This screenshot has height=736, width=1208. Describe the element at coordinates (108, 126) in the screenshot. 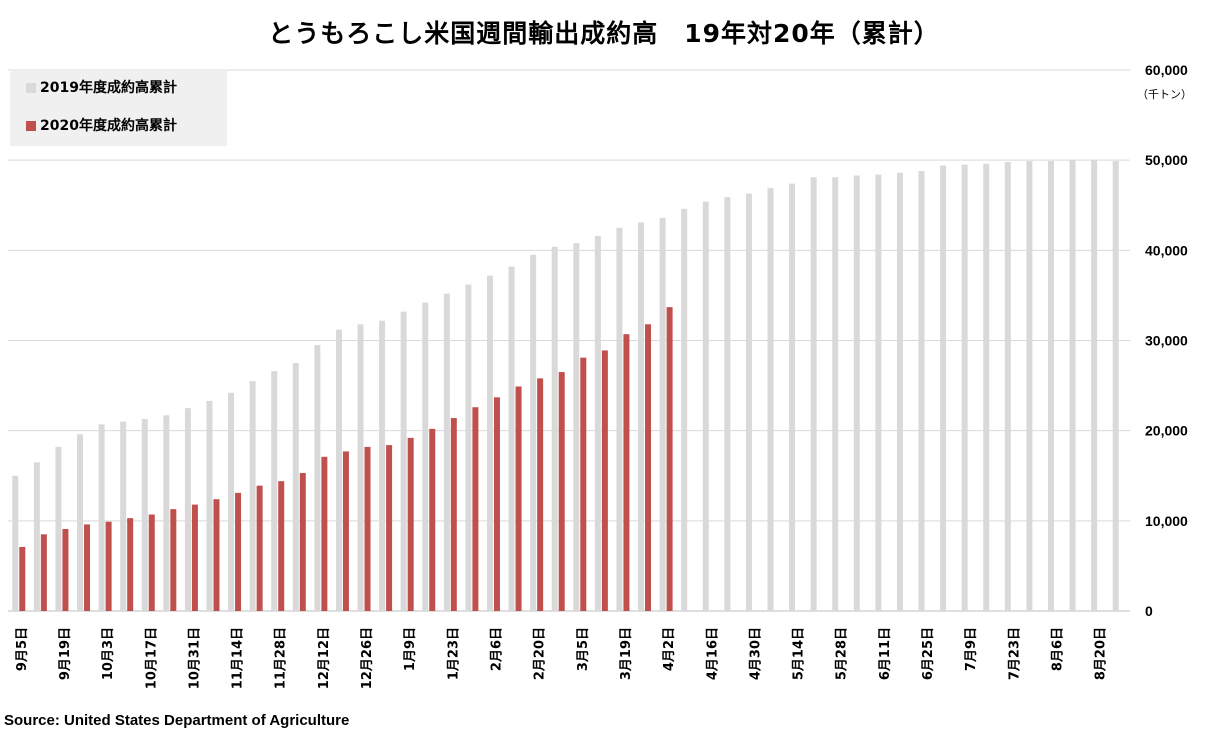

I see `legend-label-2020: 2020年度成約高累計` at that location.